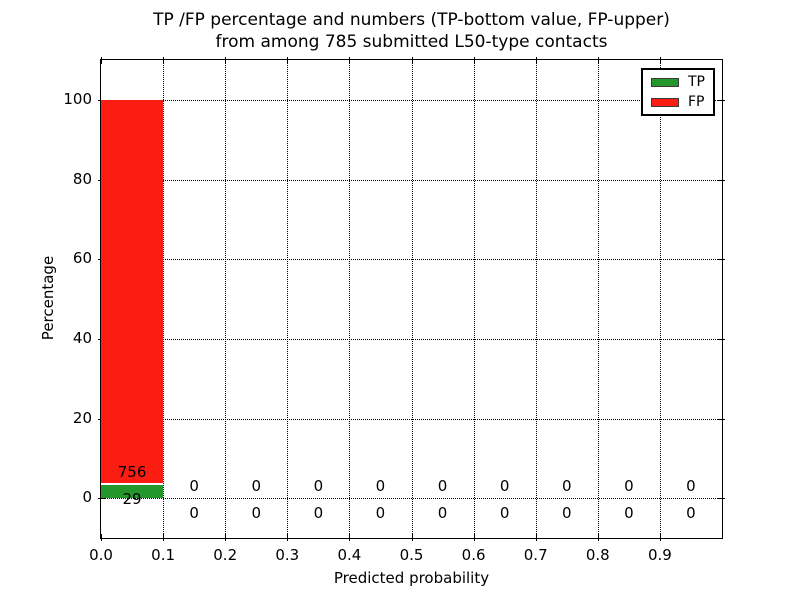  I want to click on legend-item-fp: FP, so click(678, 102).